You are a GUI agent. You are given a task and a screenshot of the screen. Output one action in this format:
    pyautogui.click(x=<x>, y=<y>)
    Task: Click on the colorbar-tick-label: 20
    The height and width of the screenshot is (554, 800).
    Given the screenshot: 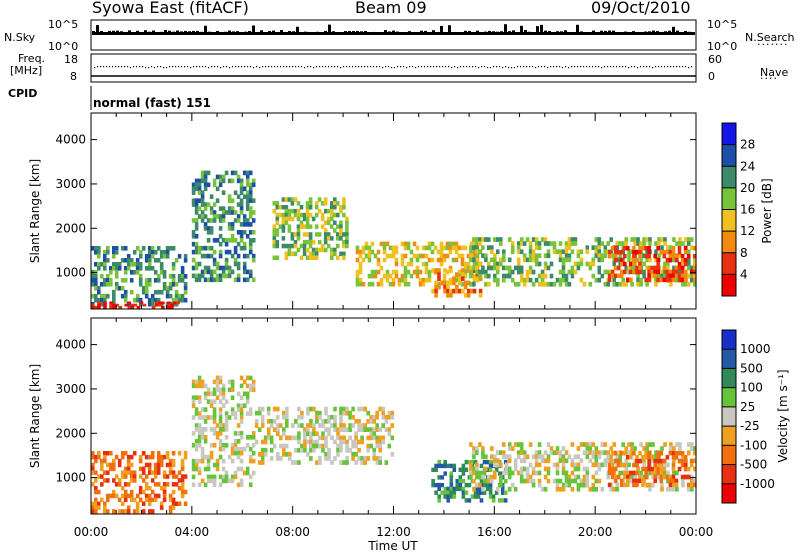 What is the action you would take?
    pyautogui.click(x=747, y=188)
    